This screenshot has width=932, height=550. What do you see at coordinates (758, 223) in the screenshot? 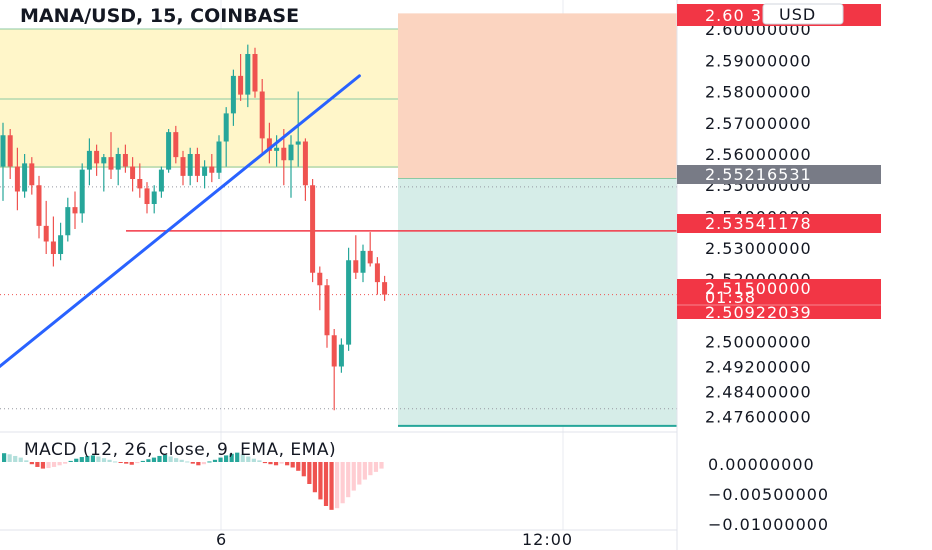
I see `resistance-price-tag-text: 2.53541178` at bounding box center [758, 223].